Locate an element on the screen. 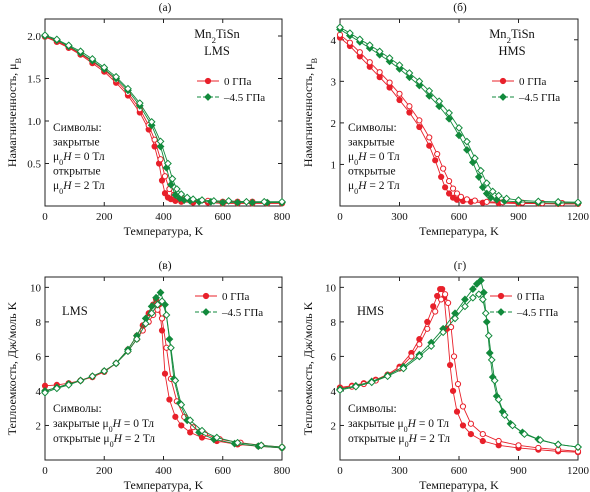  series-line is located at coordinates (458, 121).